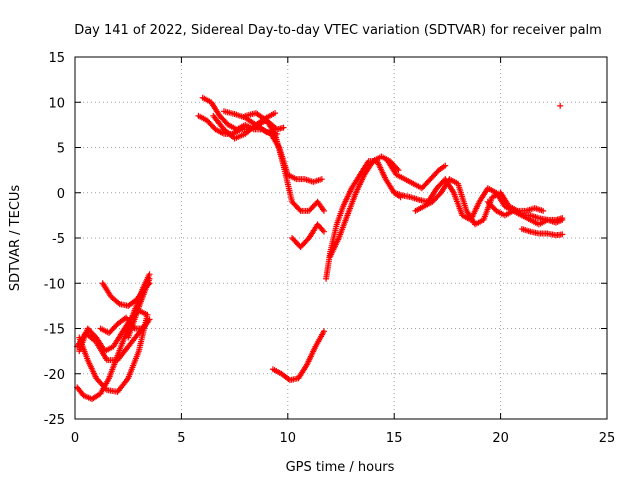 This screenshot has height=480, width=640. What do you see at coordinates (54, 284) in the screenshot?
I see `y-tick-label: -10` at bounding box center [54, 284].